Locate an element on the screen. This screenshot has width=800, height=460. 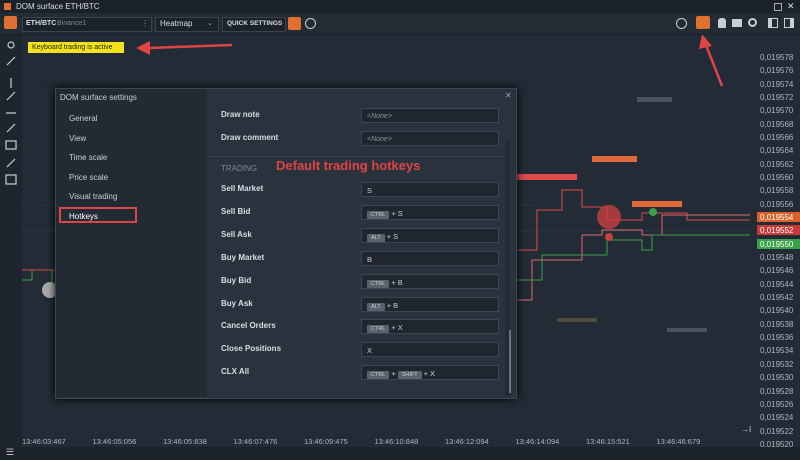
modifier-key: ALT is located at coordinates (376, 237).